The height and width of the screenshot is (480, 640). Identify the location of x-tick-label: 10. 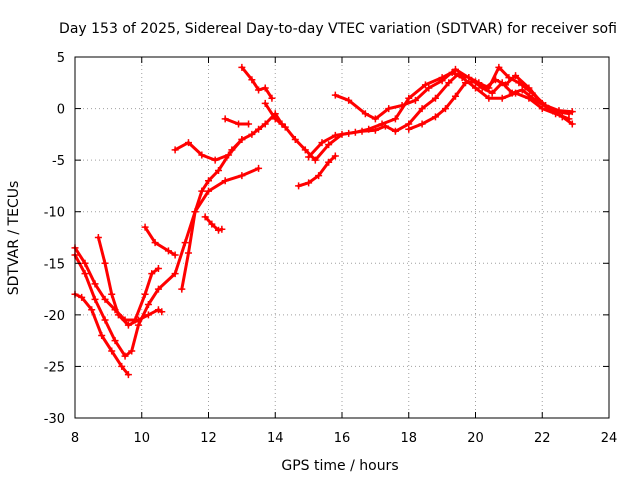
(141, 438).